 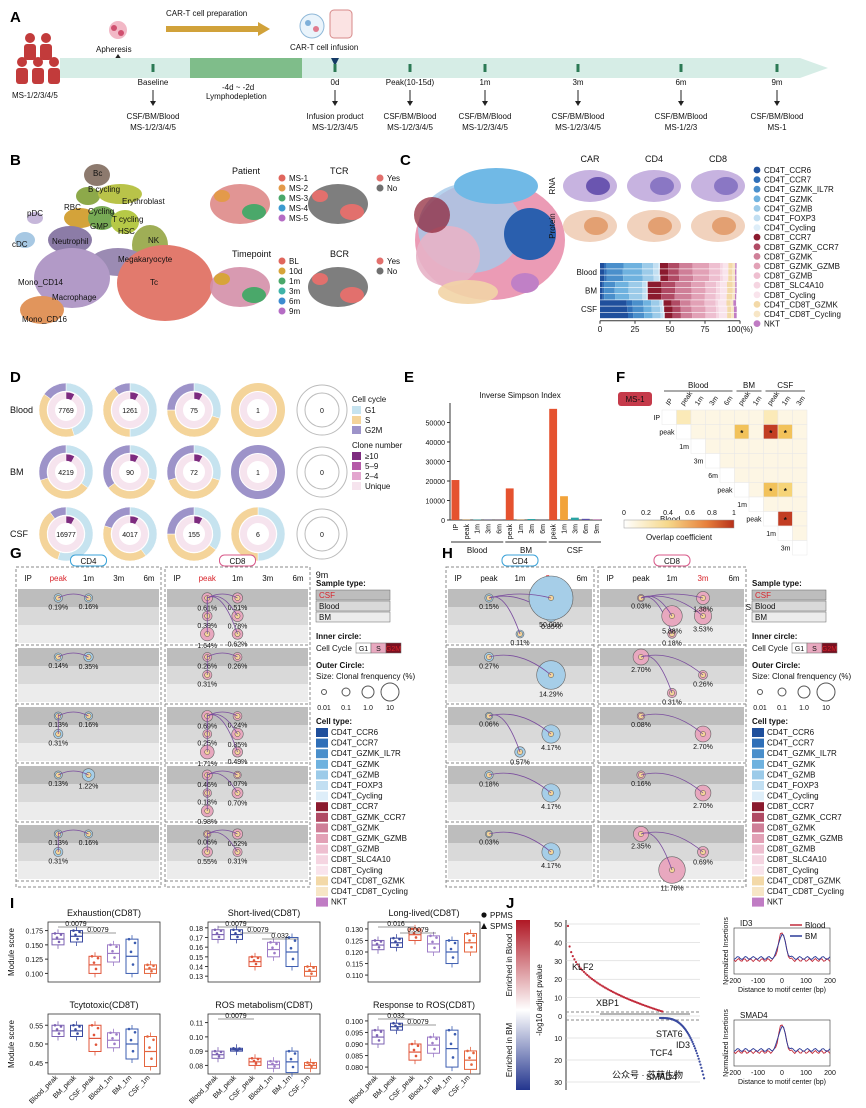 I want to click on enriched-bm-label: Enriched in BM, so click(x=509, y=1050).